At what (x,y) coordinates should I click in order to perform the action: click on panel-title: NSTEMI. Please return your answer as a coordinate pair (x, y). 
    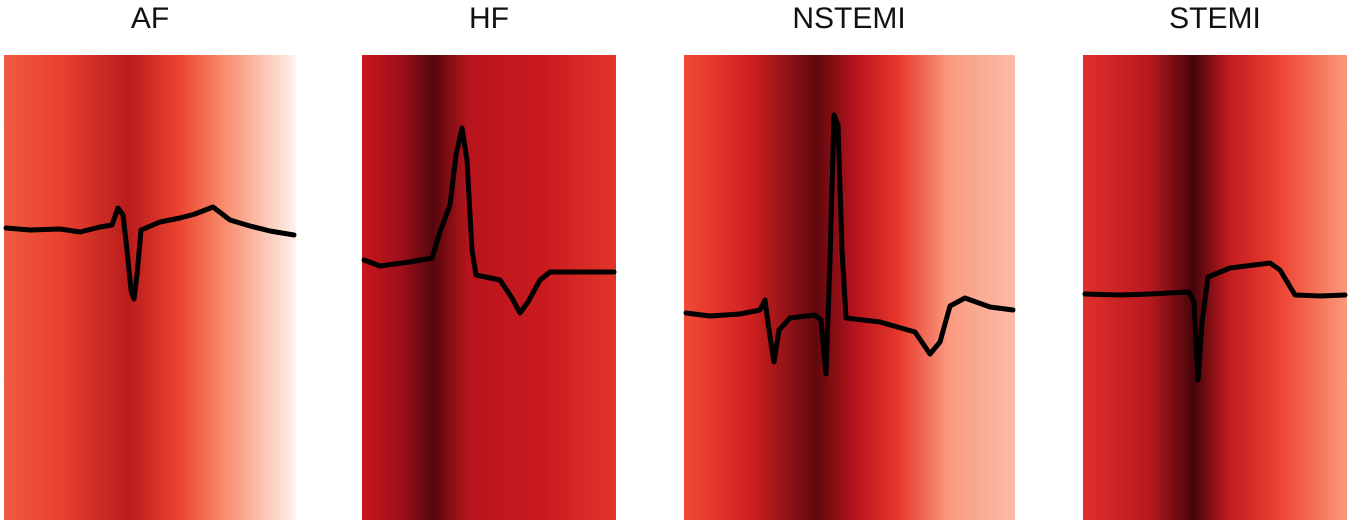
    Looking at the image, I should click on (848, 18).